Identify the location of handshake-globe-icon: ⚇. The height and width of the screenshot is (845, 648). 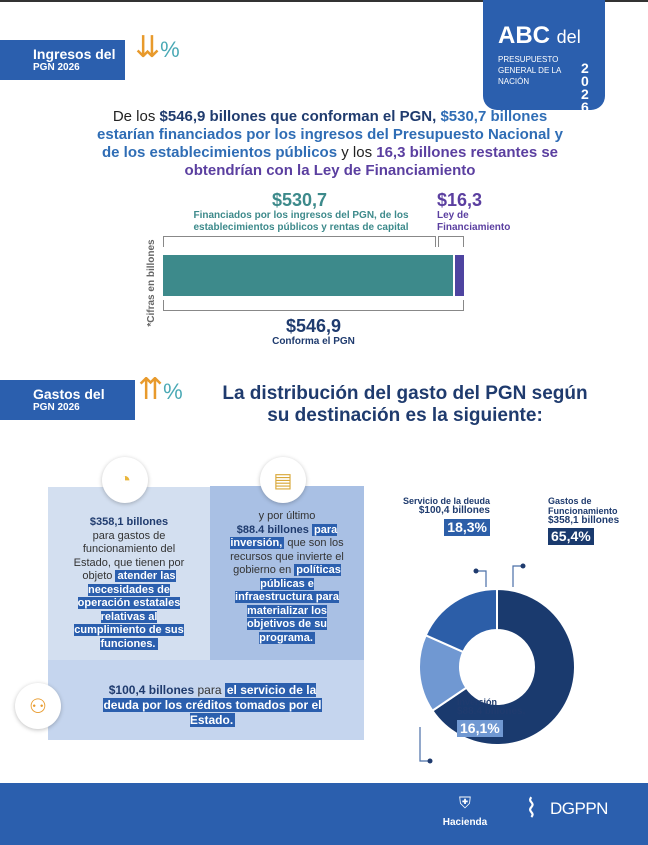
(38, 706).